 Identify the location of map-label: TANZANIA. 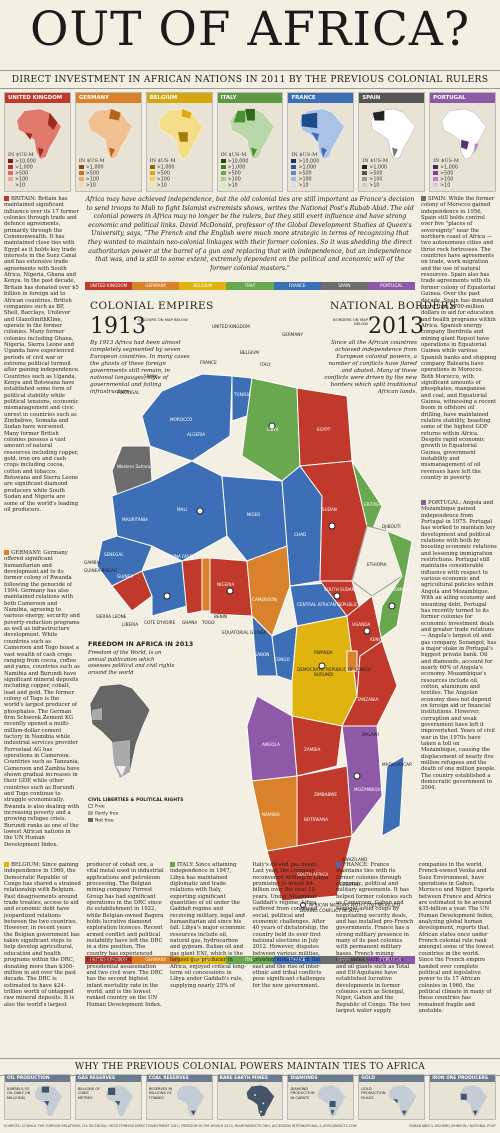
(367, 699).